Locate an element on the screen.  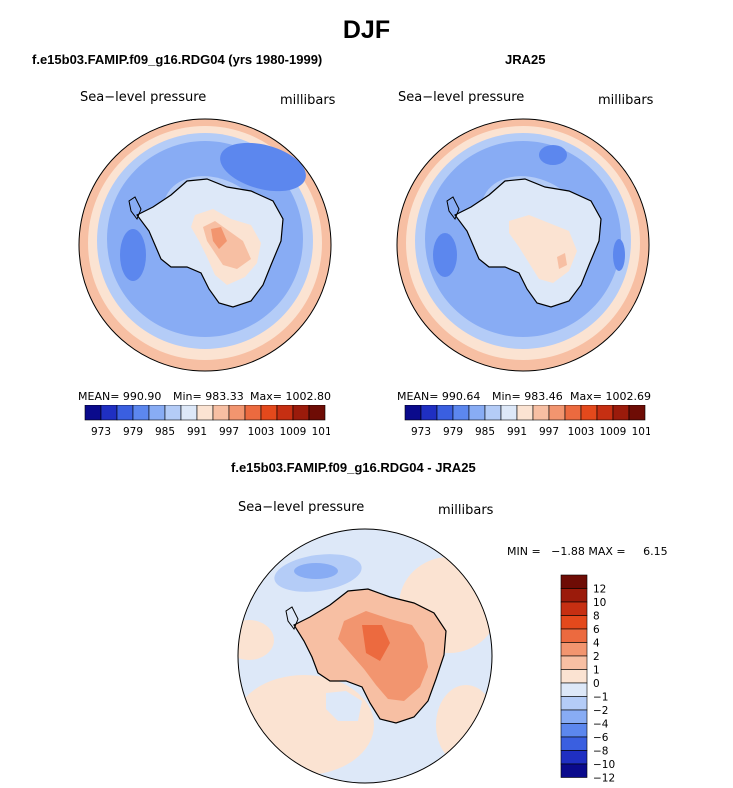
colorbar-tick-label: 4 is located at coordinates (596, 644).